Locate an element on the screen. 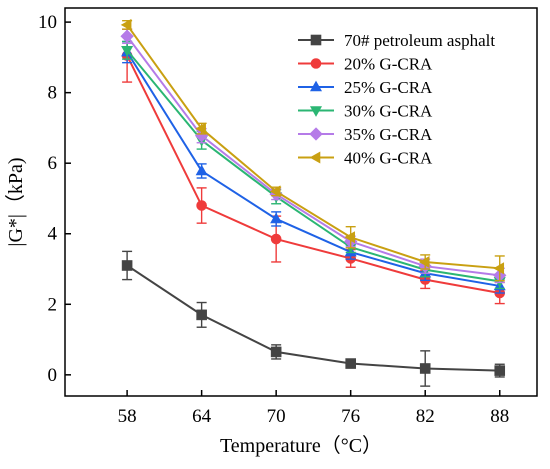 This screenshot has height=469, width=550. legend-item-3: 25% G-CRA is located at coordinates (365, 87).